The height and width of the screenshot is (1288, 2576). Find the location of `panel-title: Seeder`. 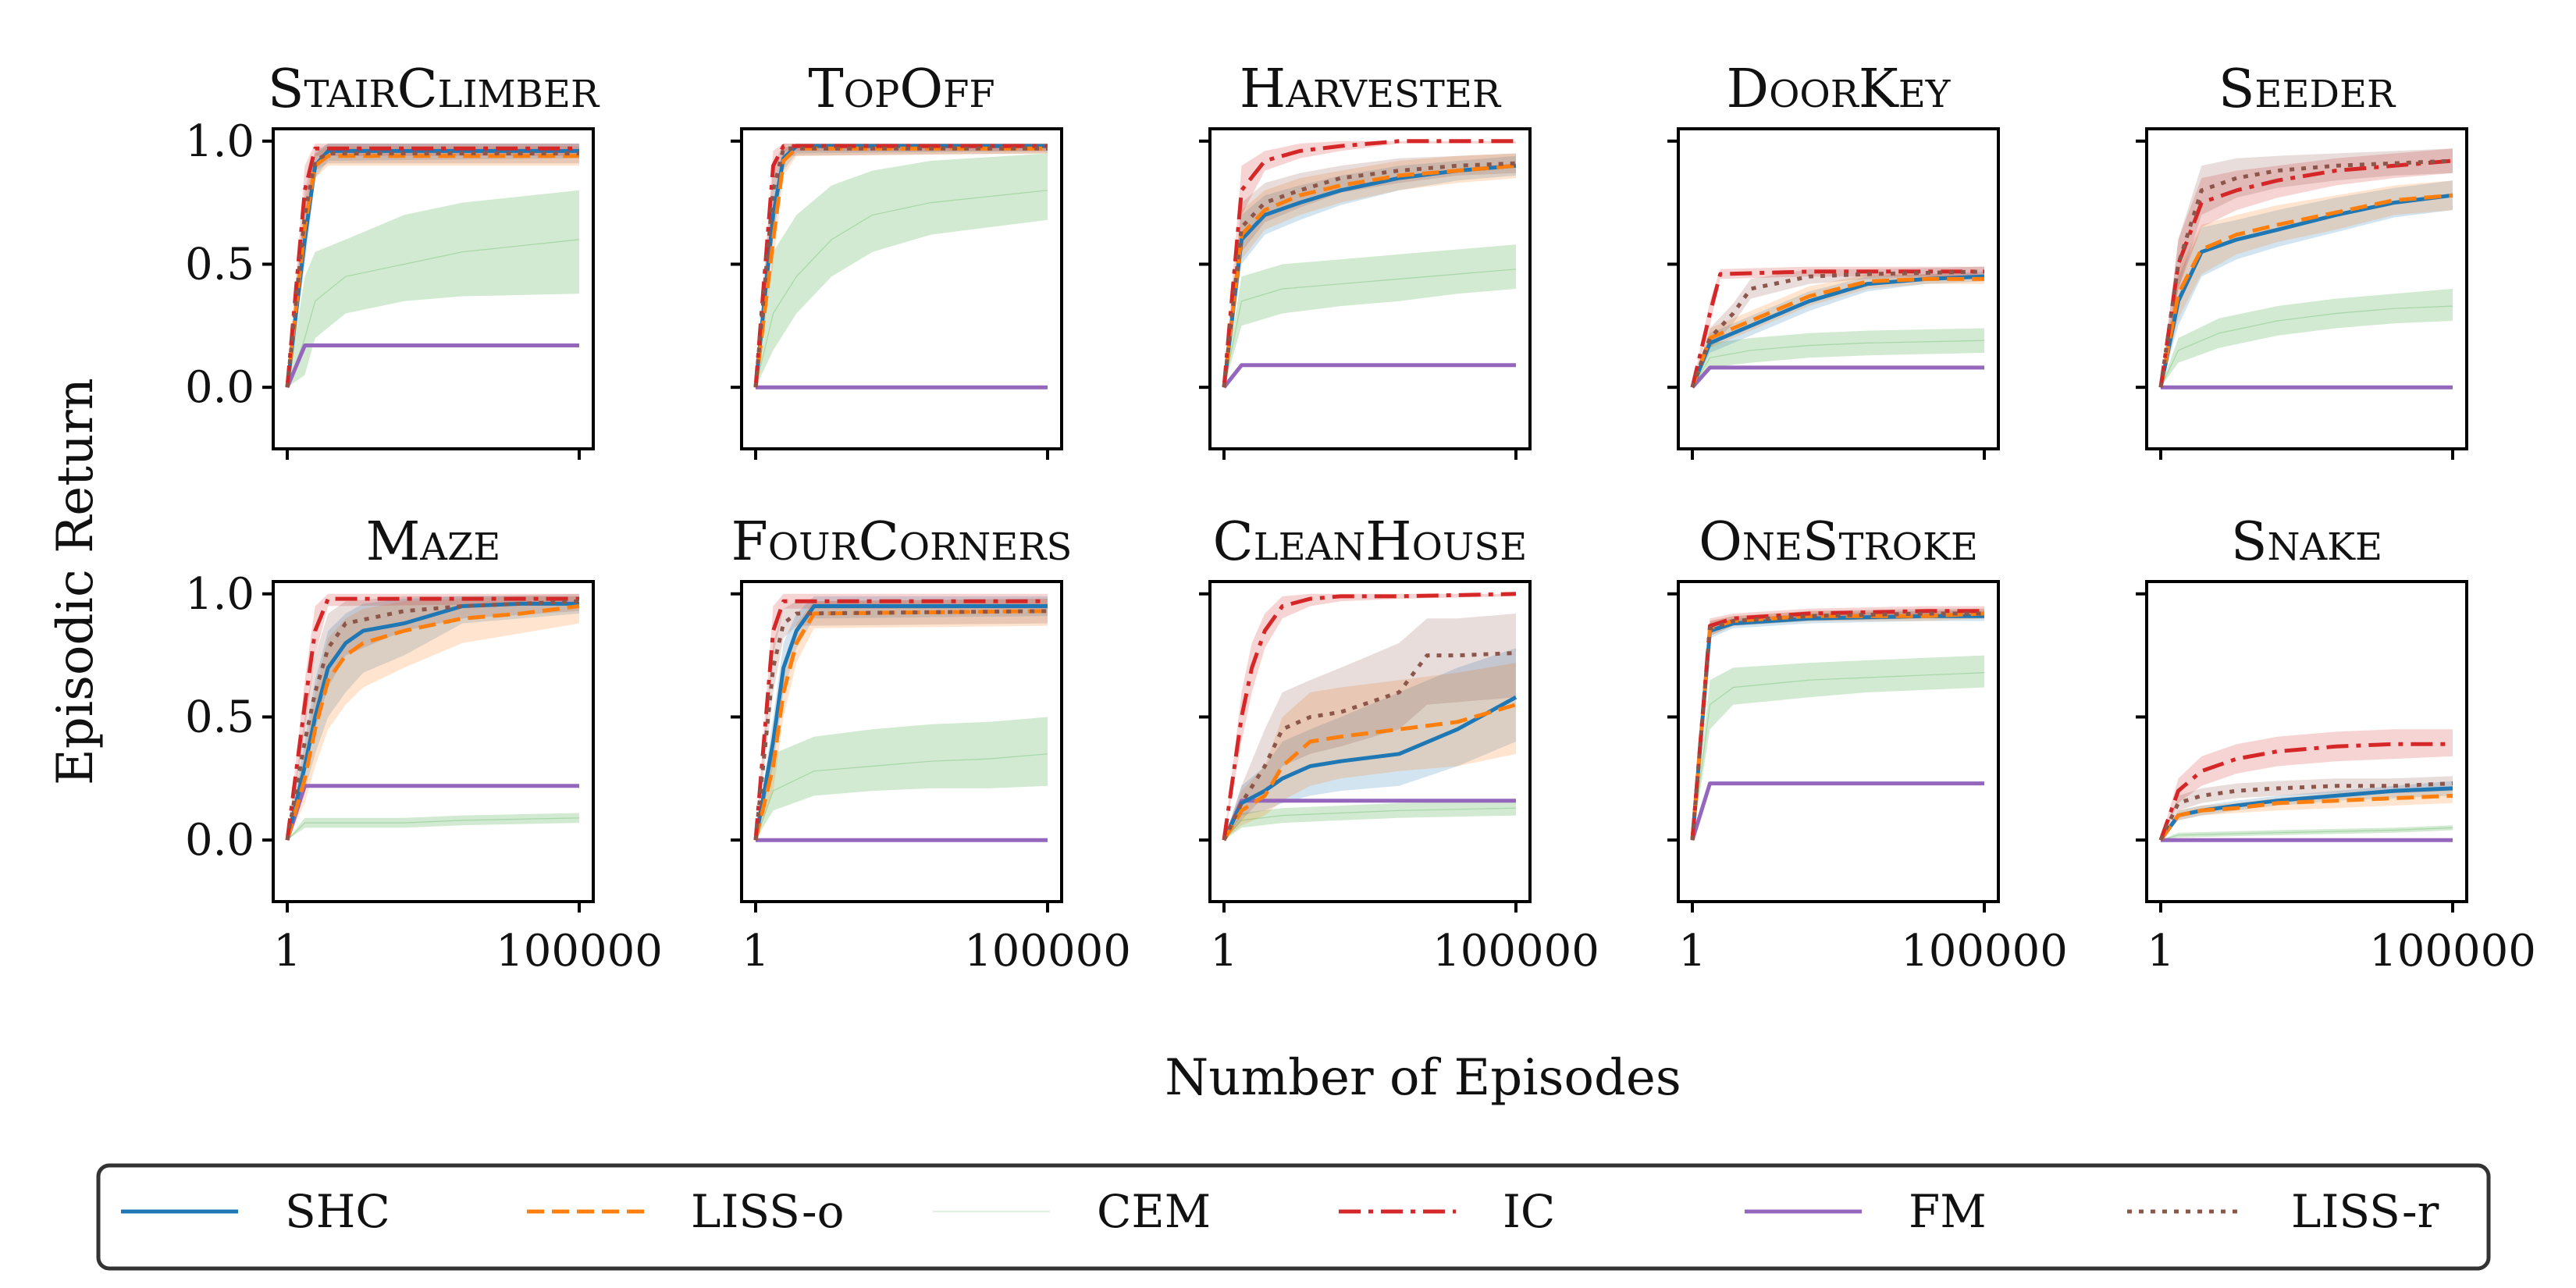

panel-title: Seeder is located at coordinates (2307, 89).